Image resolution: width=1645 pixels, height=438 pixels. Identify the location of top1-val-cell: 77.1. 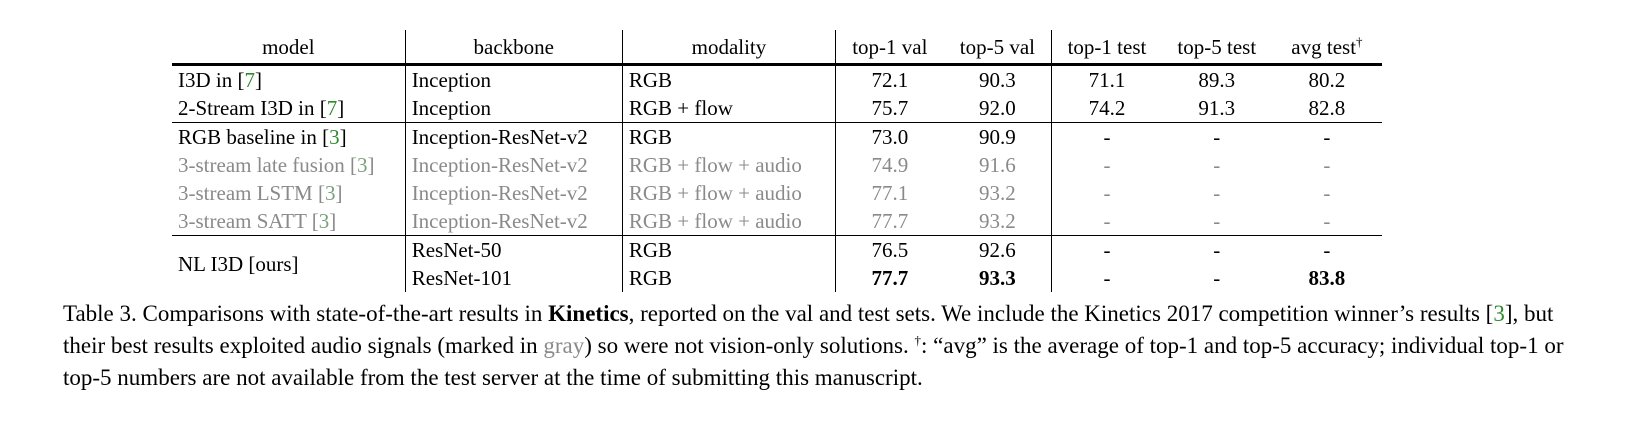
(890, 193).